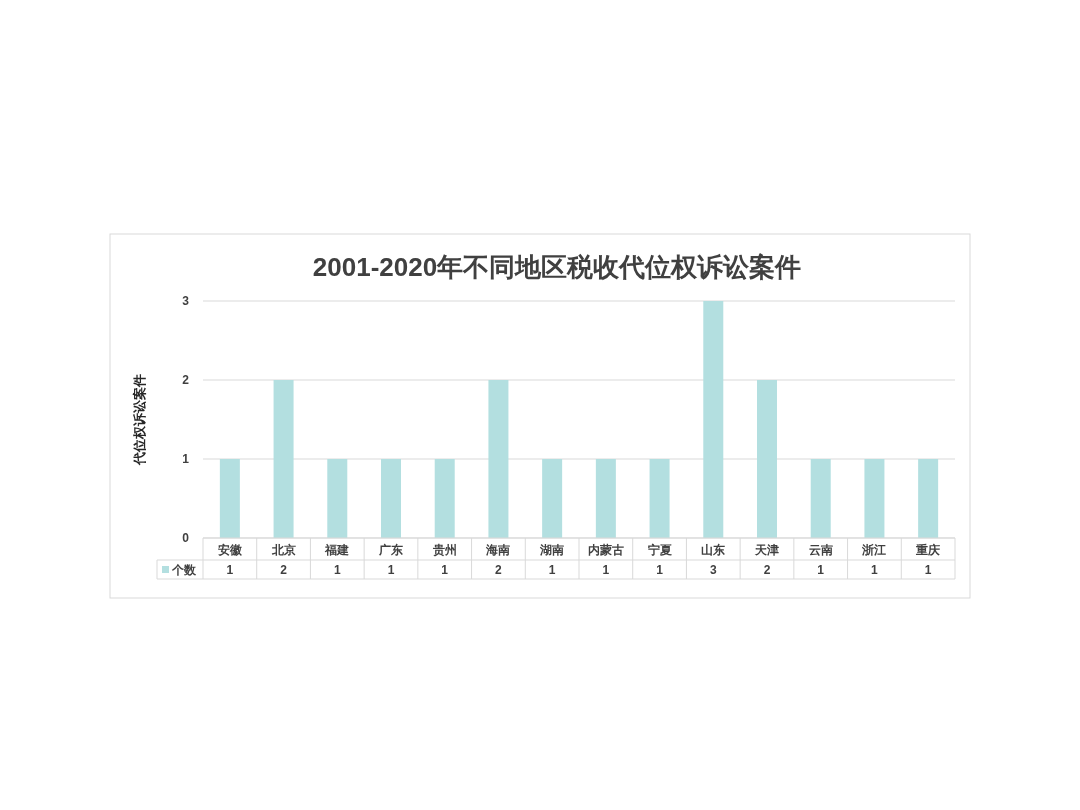 This screenshot has height=810, width=1080. Describe the element at coordinates (713, 570) in the screenshot. I see `data-label: 3` at that location.